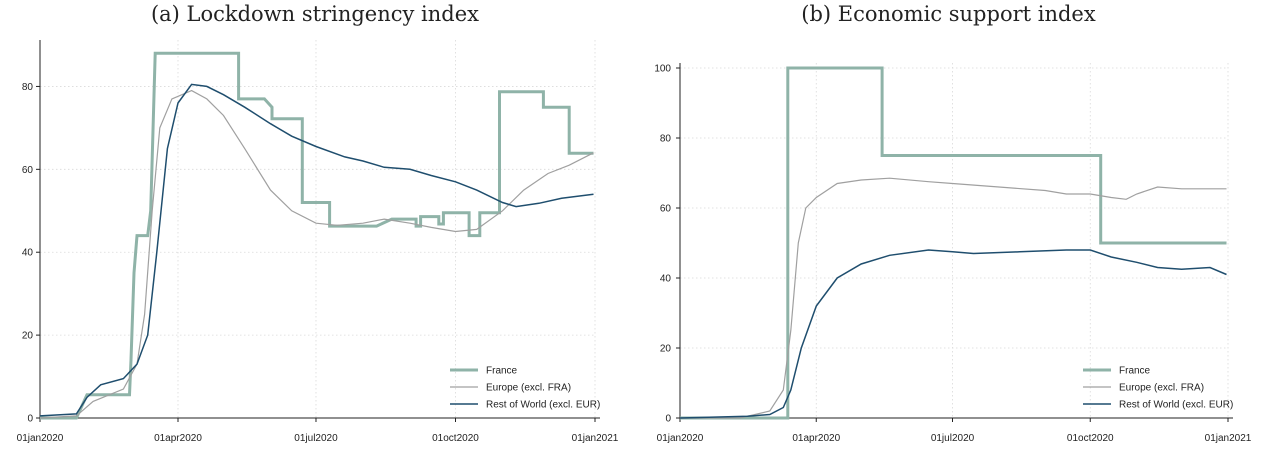 The width and height of the screenshot is (1265, 454). What do you see at coordinates (662, 69) in the screenshot?
I see `y-tick-label: 100` at bounding box center [662, 69].